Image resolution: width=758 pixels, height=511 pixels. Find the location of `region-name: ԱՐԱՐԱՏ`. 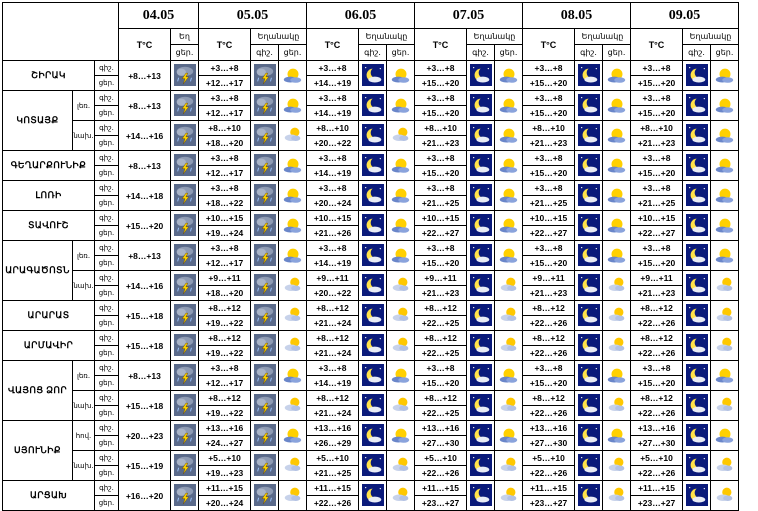

region-name: ԱՐԱՐԱՏ is located at coordinates (48, 315).